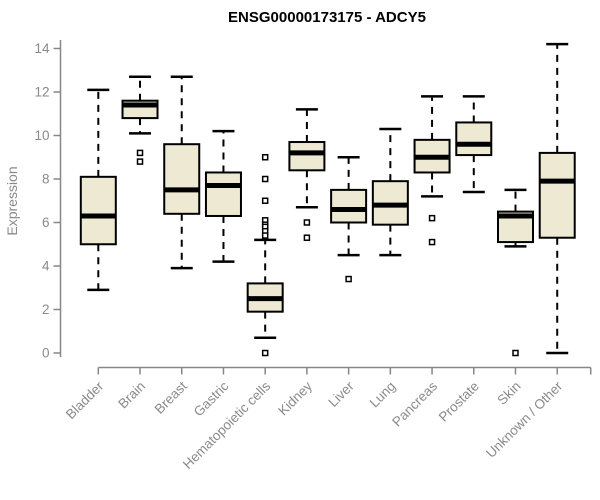 This screenshot has height=500, width=600. I want to click on boxplot-brain, so click(140, 120).